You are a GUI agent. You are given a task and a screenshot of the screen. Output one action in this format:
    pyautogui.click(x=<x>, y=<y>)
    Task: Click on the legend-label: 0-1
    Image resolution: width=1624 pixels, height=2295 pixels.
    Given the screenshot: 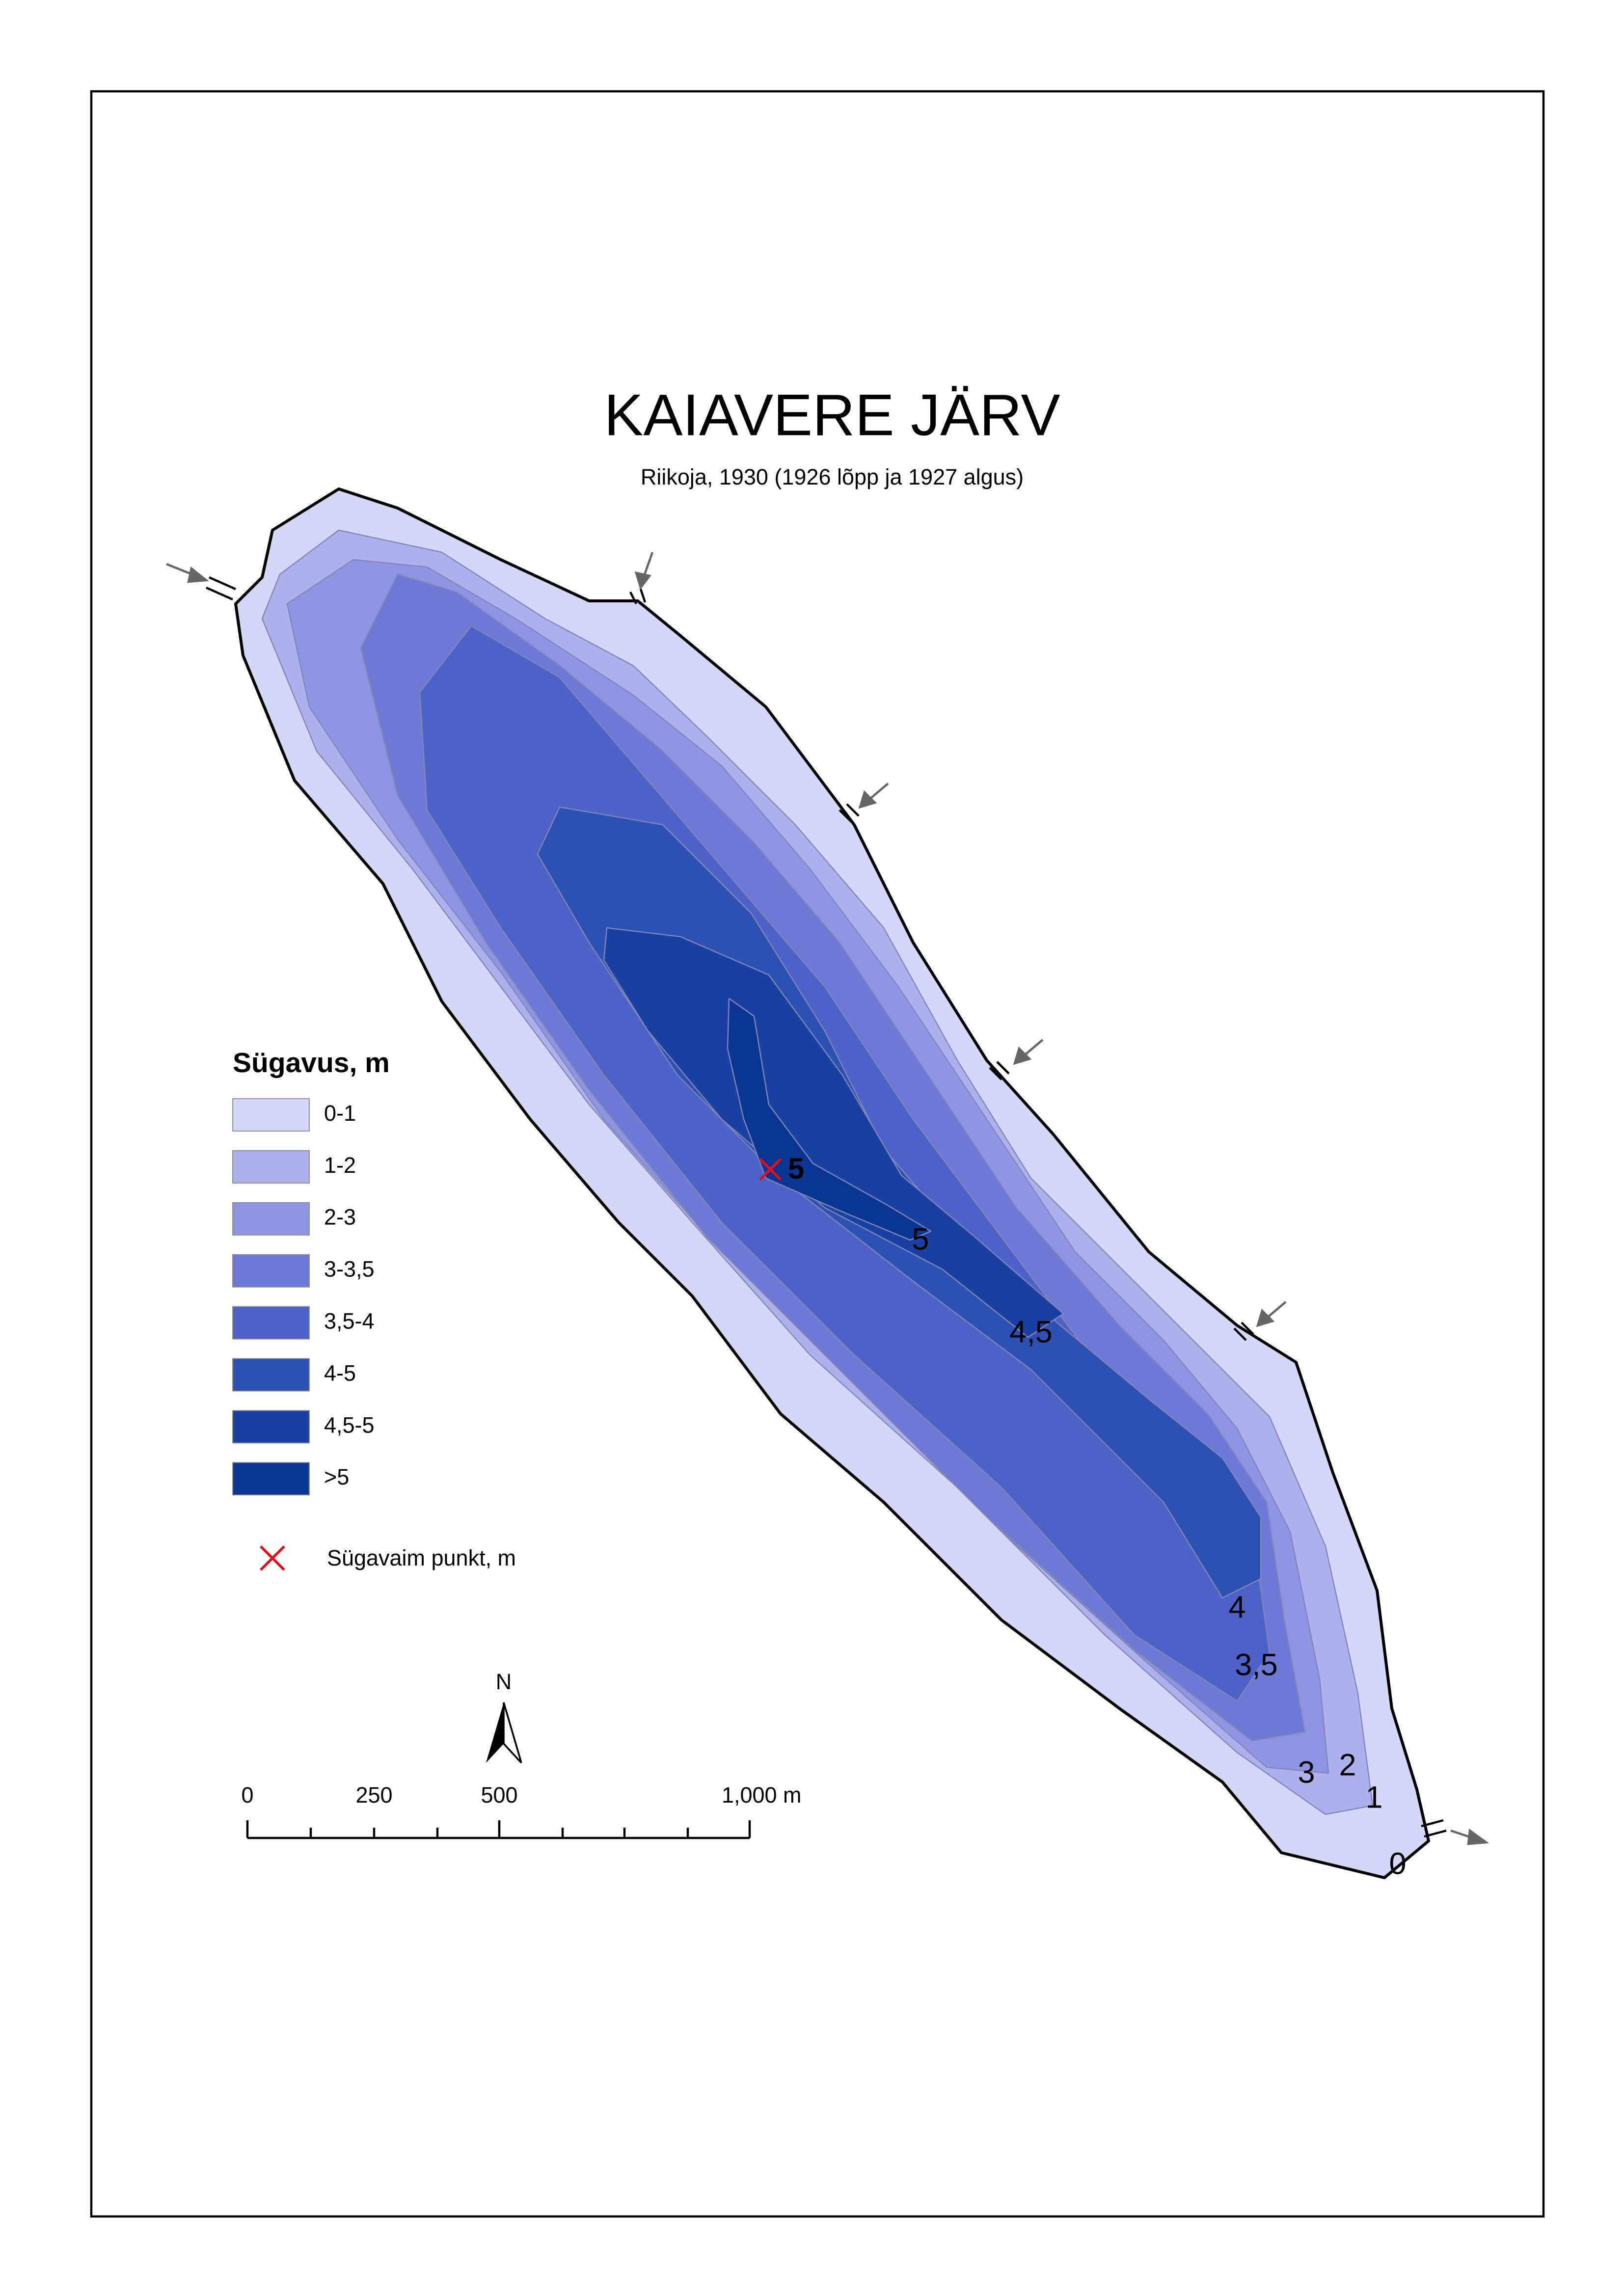 What is the action you would take?
    pyautogui.click(x=340, y=1113)
    